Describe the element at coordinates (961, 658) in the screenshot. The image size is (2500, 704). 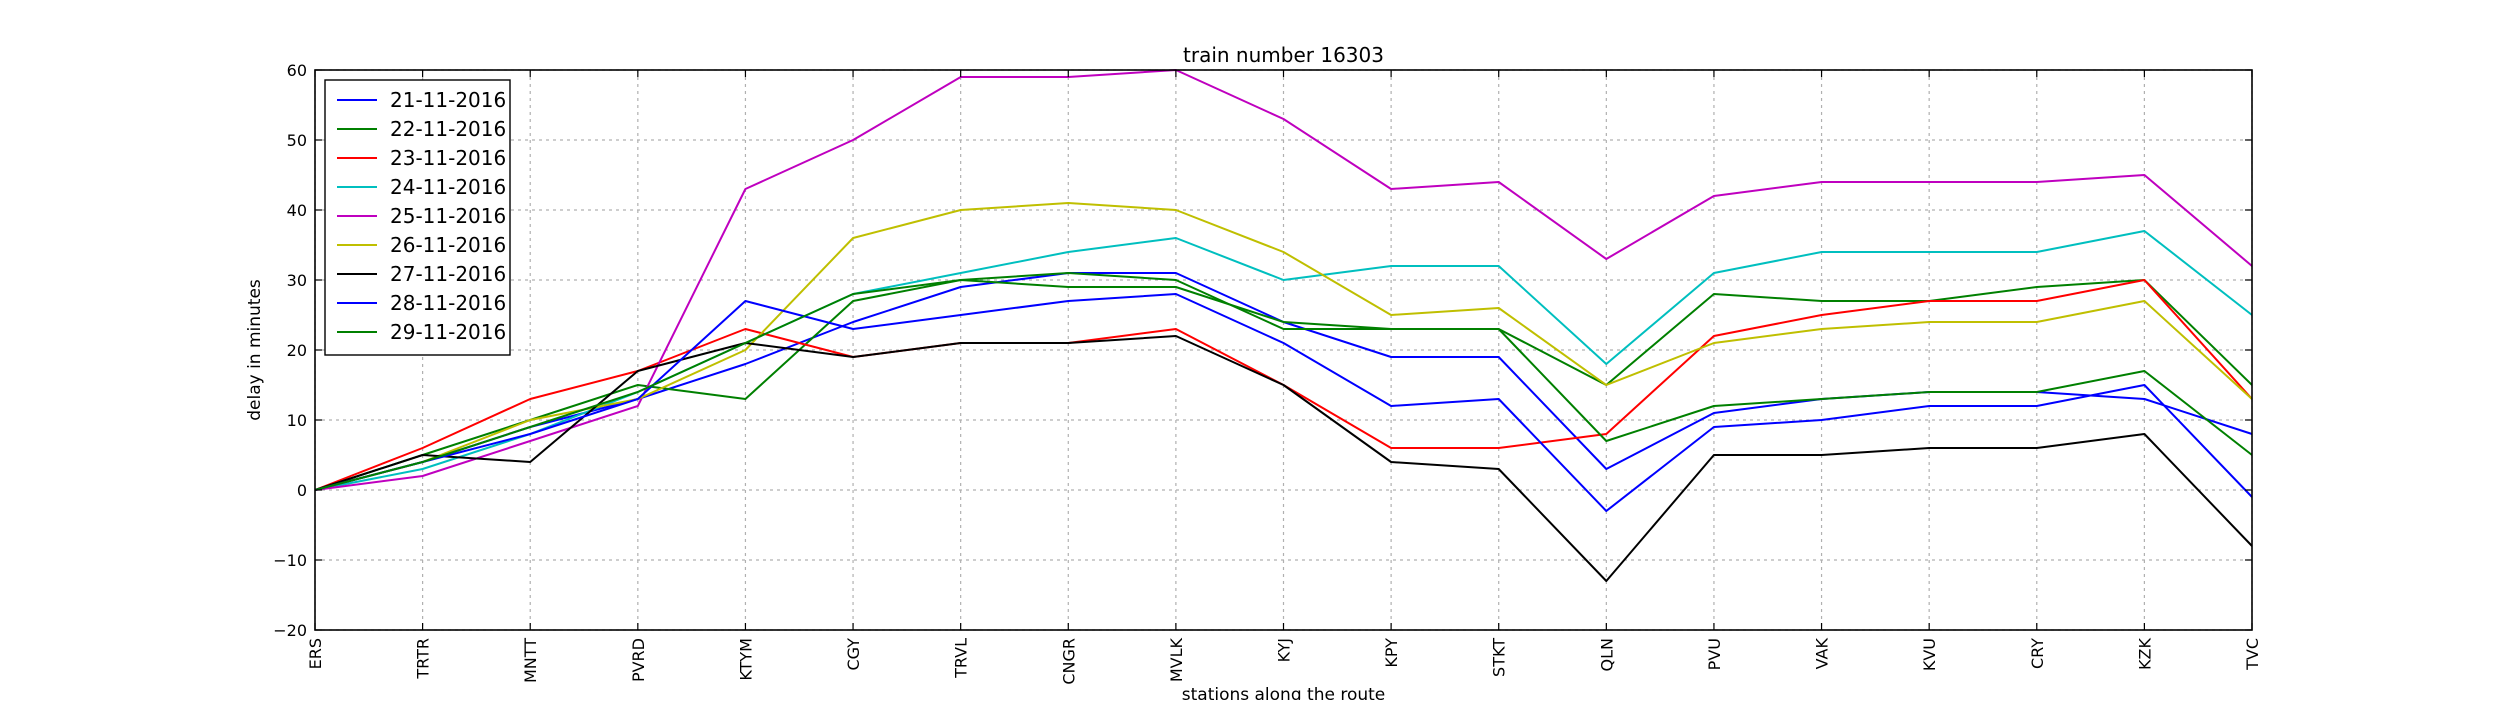
I see `x-tick-label: TRVL` at that location.